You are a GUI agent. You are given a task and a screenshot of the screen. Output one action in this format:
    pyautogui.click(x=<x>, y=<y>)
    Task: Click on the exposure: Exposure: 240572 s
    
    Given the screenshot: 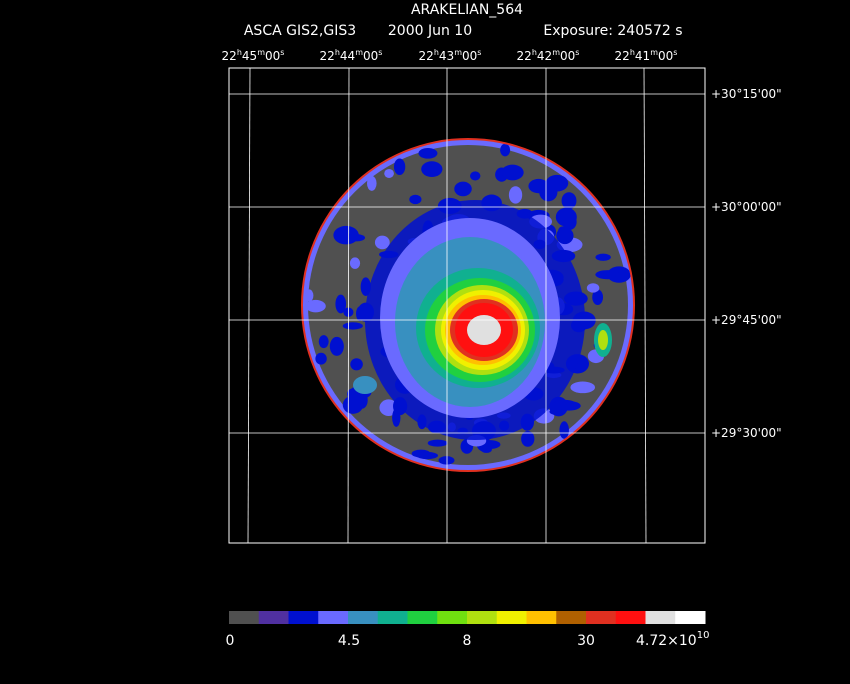 What is the action you would take?
    pyautogui.click(x=612, y=31)
    